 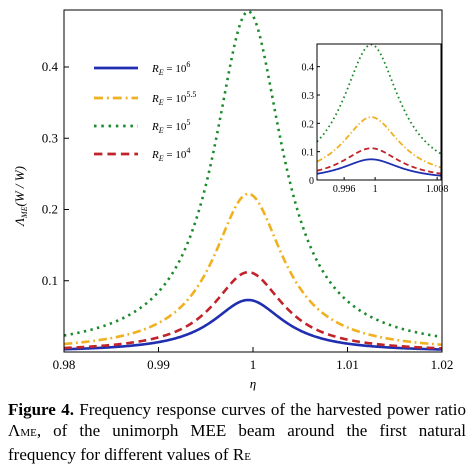 I want to click on legend-label-1: RE = 105.5, so click(x=173, y=98).